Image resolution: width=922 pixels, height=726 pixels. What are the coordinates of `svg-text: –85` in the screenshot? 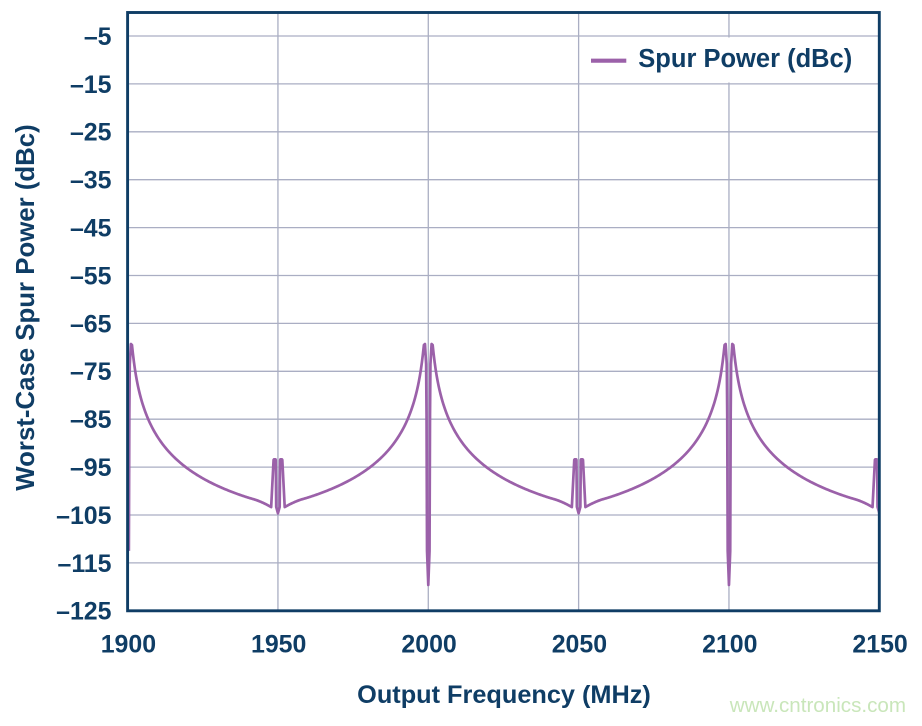 It's located at (91, 420).